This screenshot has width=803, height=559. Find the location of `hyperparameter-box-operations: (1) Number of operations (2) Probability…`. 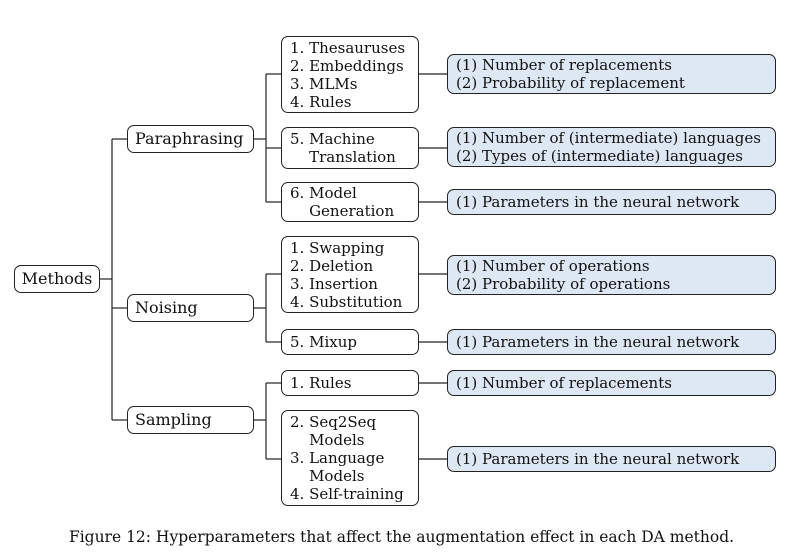

hyperparameter-box-operations: (1) Number of operations (2) Probability… is located at coordinates (611, 275).